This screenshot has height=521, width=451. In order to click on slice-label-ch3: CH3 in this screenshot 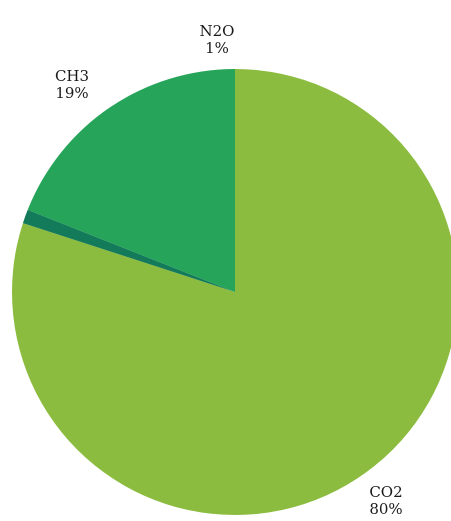, I will do `click(72, 76)`.